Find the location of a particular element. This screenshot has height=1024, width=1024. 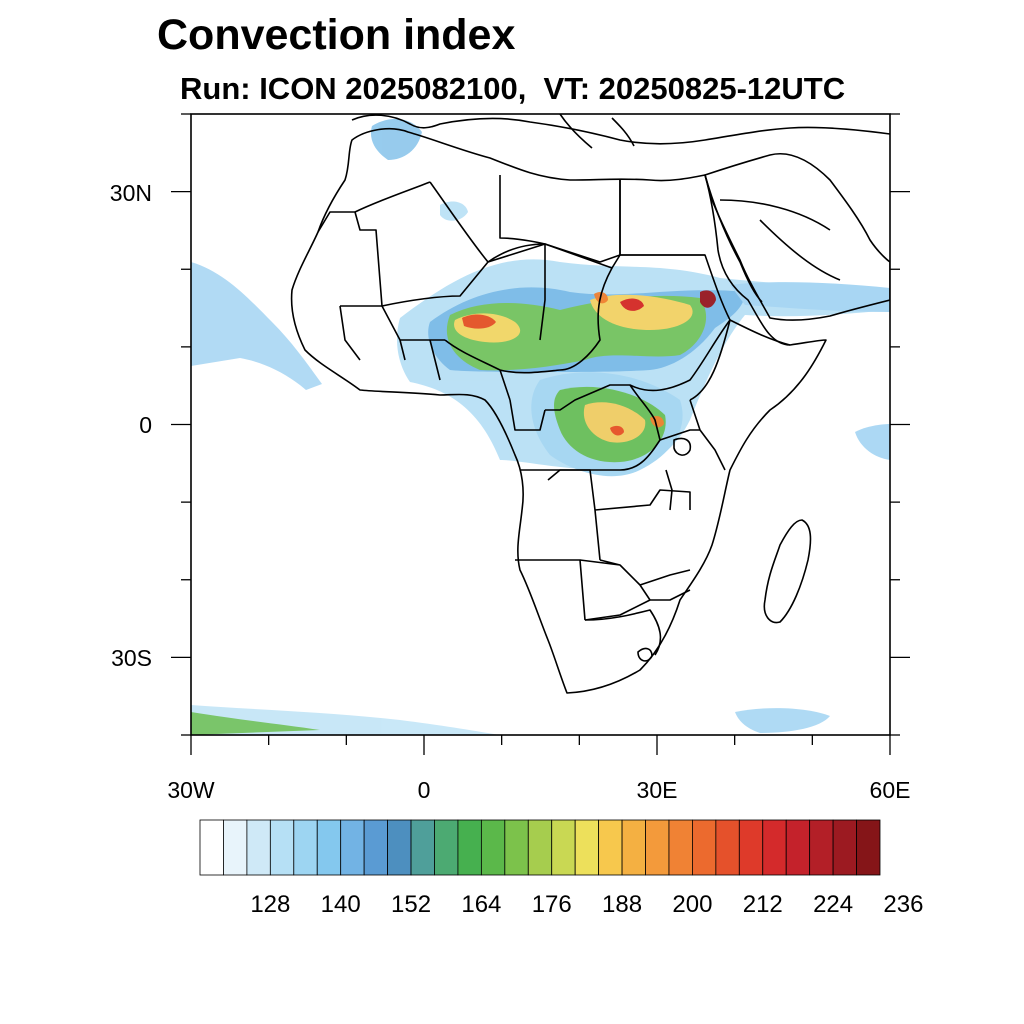

map-subtitle: Run: ICON 2025082100, VT: 20250825-12UTC is located at coordinates (513, 88).